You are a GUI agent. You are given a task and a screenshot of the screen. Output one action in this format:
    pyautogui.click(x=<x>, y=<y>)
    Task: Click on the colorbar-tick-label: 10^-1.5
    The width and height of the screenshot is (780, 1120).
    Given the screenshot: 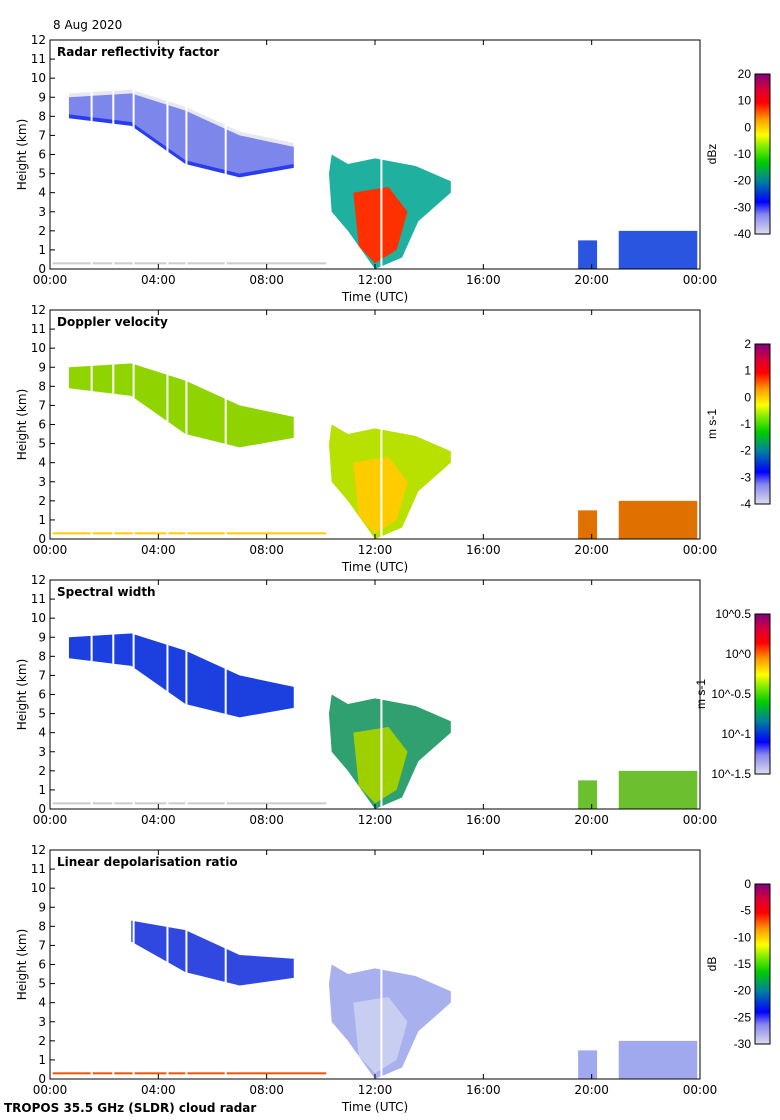 What is the action you would take?
    pyautogui.click(x=731, y=774)
    